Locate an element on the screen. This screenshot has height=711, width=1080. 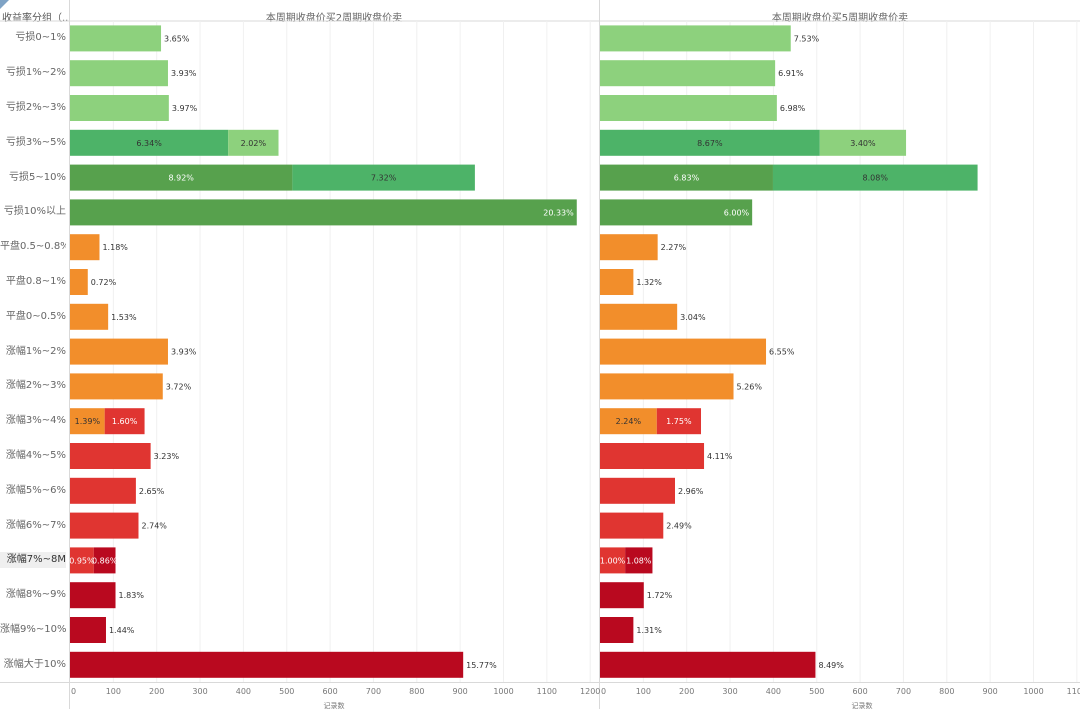
category-label: 平盘0.5~0.8% is located at coordinates (33, 247).